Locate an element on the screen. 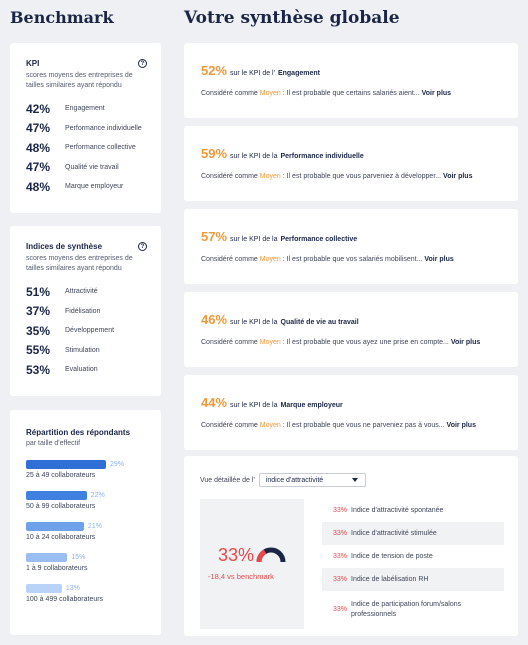 The image size is (528, 645). summary-prefix: sur le KPI de l' is located at coordinates (252, 73).